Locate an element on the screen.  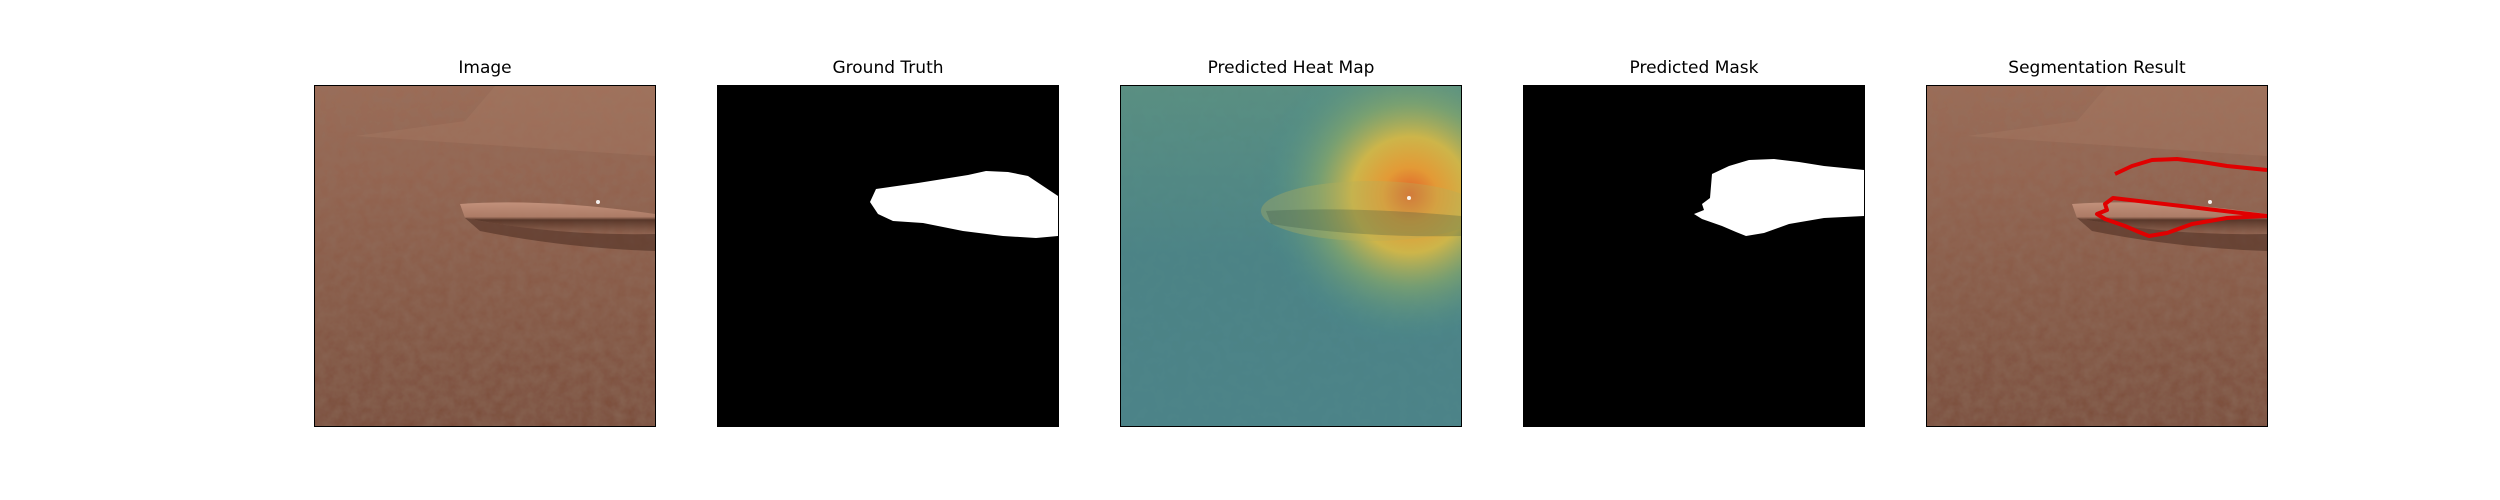
image-frame is located at coordinates (485, 256).